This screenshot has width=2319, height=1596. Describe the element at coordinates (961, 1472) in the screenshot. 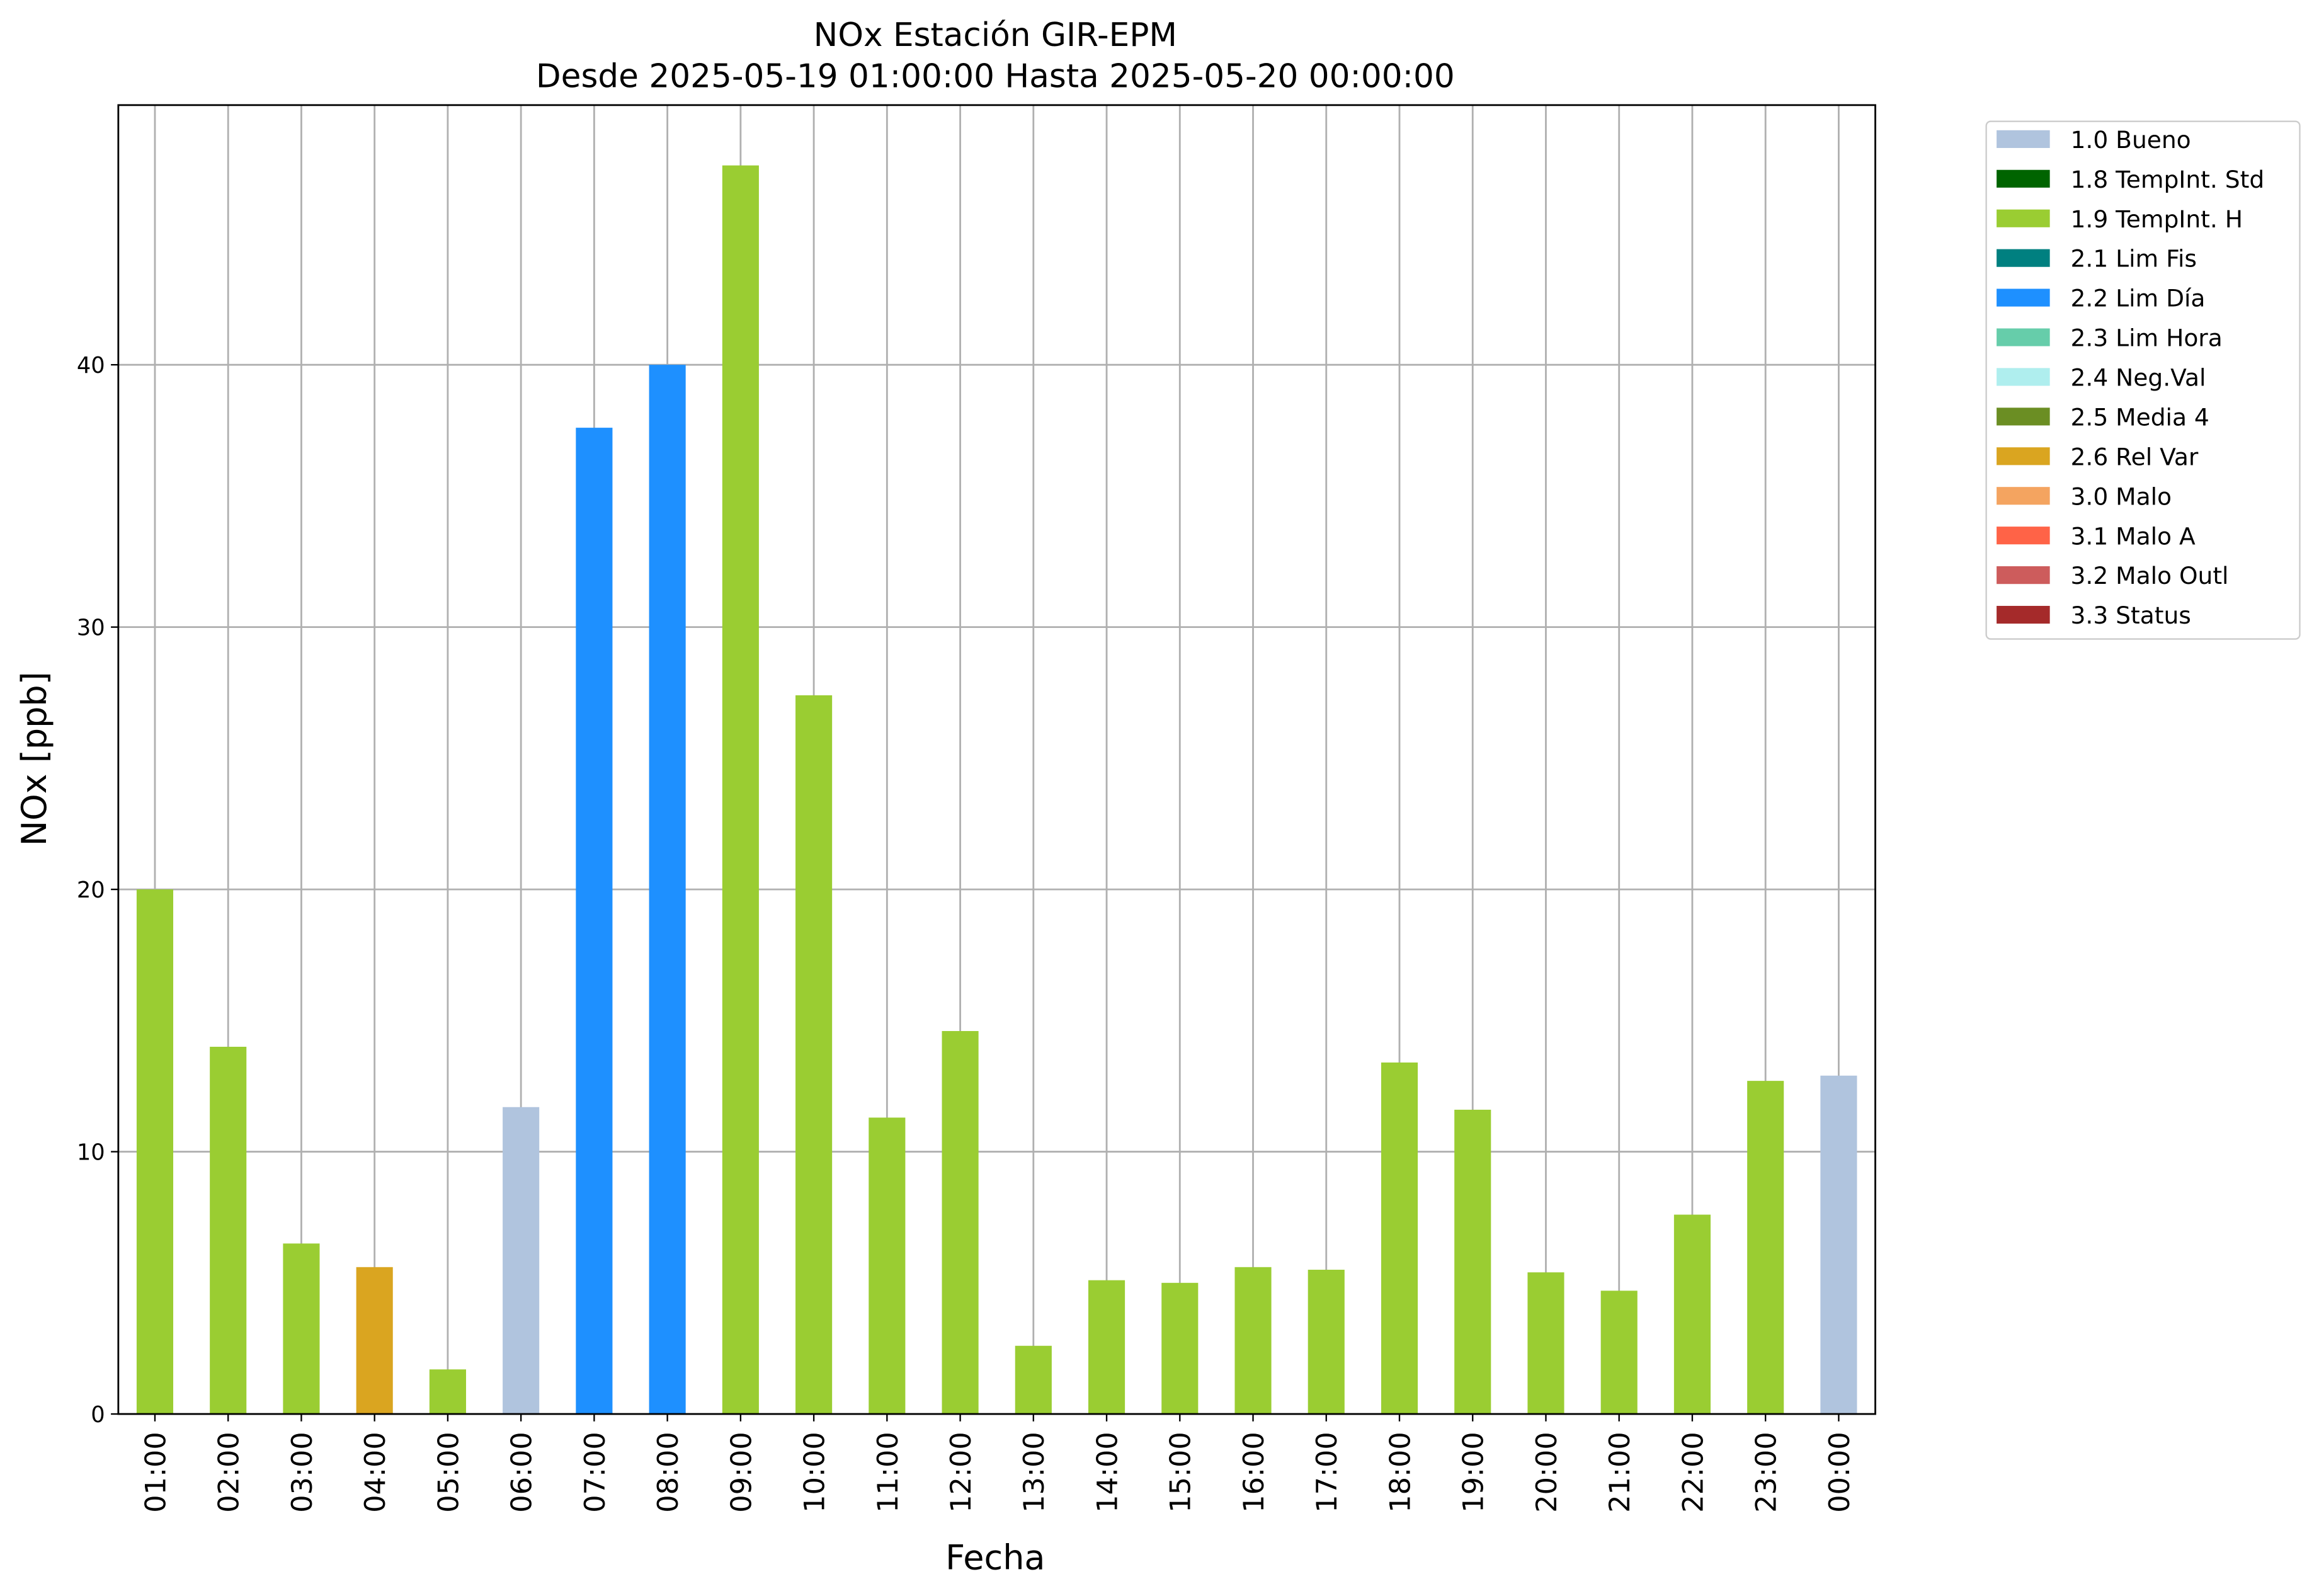

I see `x-tick-label: 12:00` at that location.